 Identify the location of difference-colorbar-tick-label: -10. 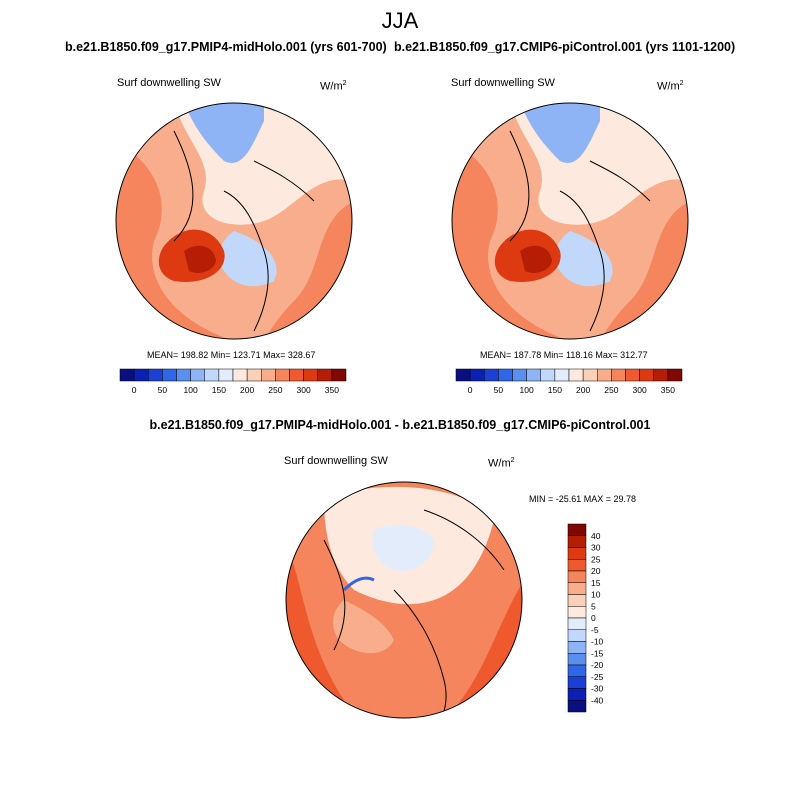
(597, 642).